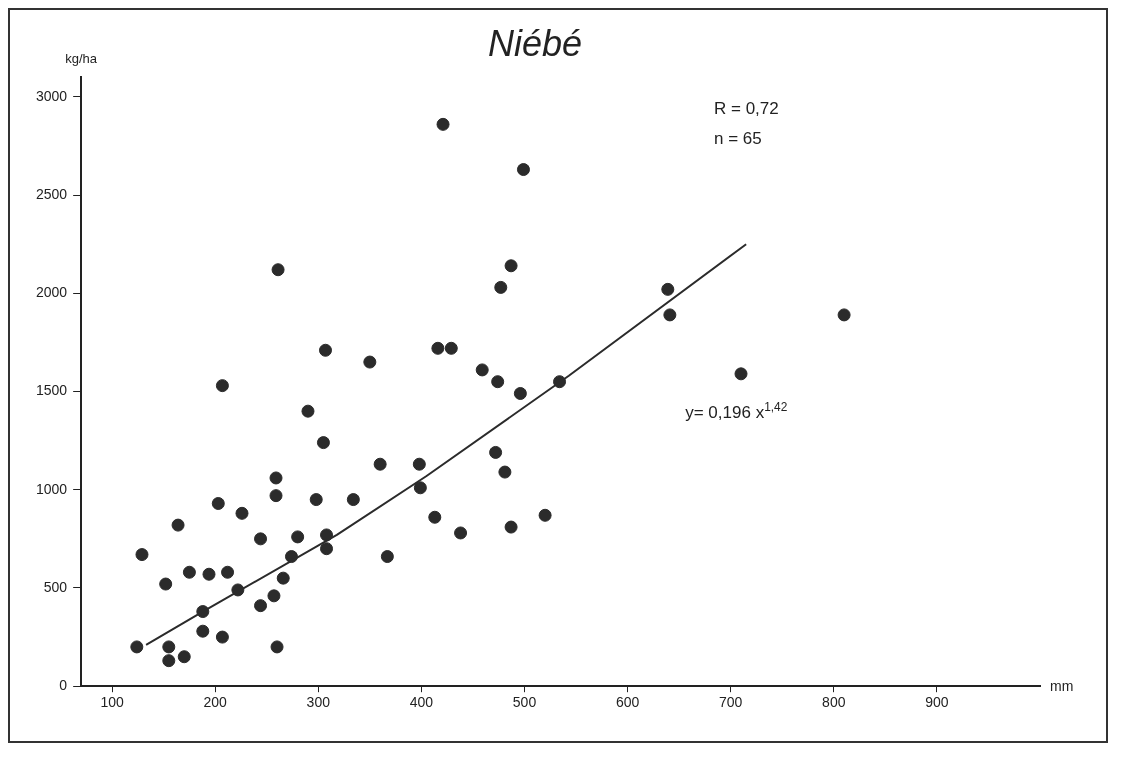  What do you see at coordinates (937, 702) in the screenshot?
I see `x-tick-label: 900` at bounding box center [937, 702].